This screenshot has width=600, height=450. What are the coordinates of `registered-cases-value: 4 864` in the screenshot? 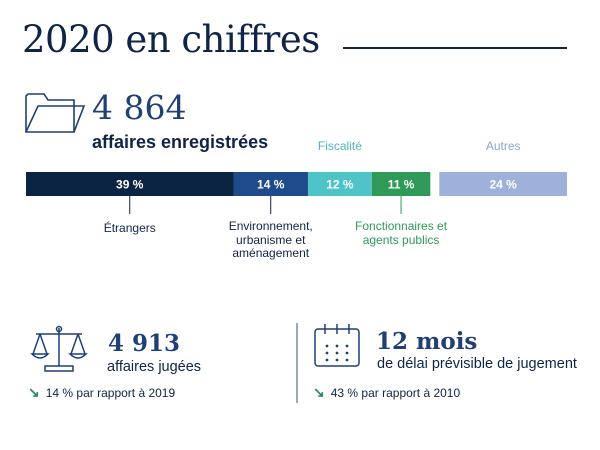 It's located at (139, 107).